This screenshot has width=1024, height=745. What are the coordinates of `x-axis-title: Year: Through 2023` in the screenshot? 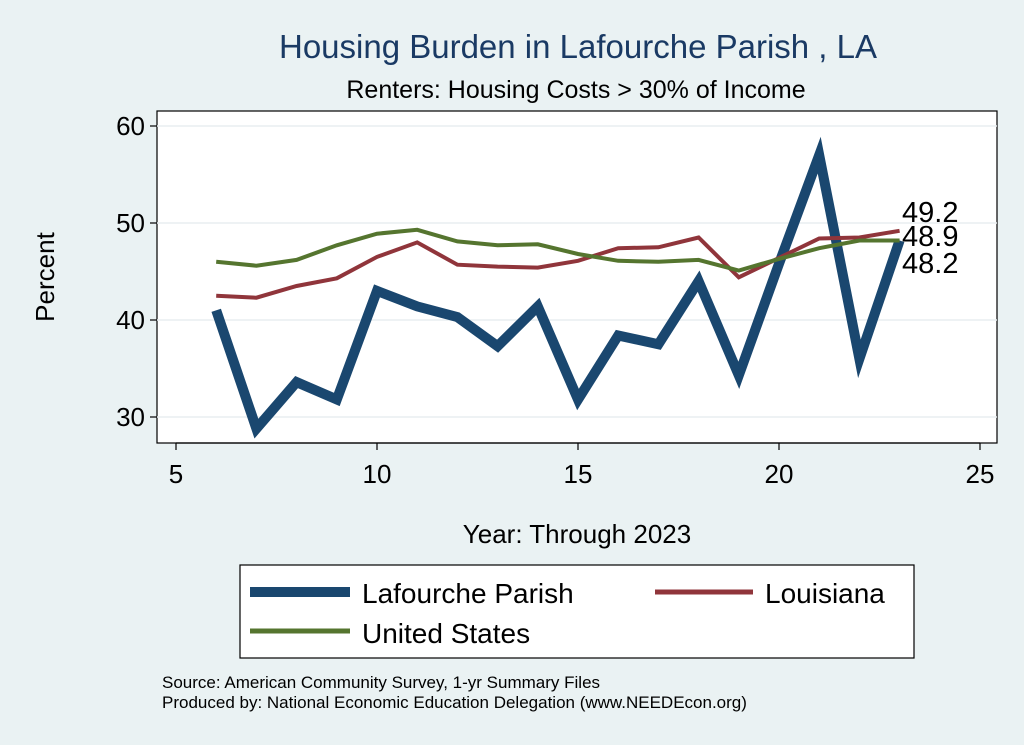 It's located at (577, 534).